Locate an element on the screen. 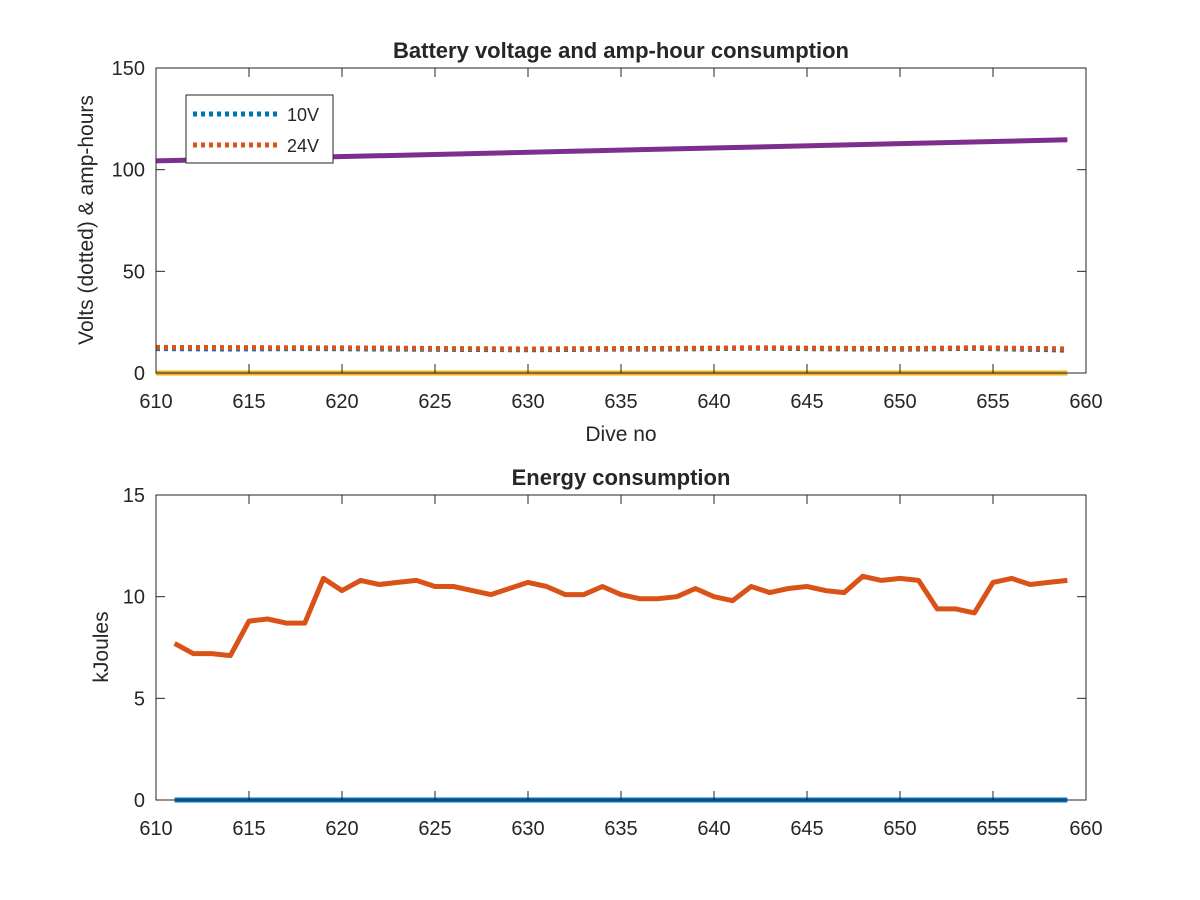 The height and width of the screenshot is (900, 1200). legend: 10V 24V is located at coordinates (259, 129).